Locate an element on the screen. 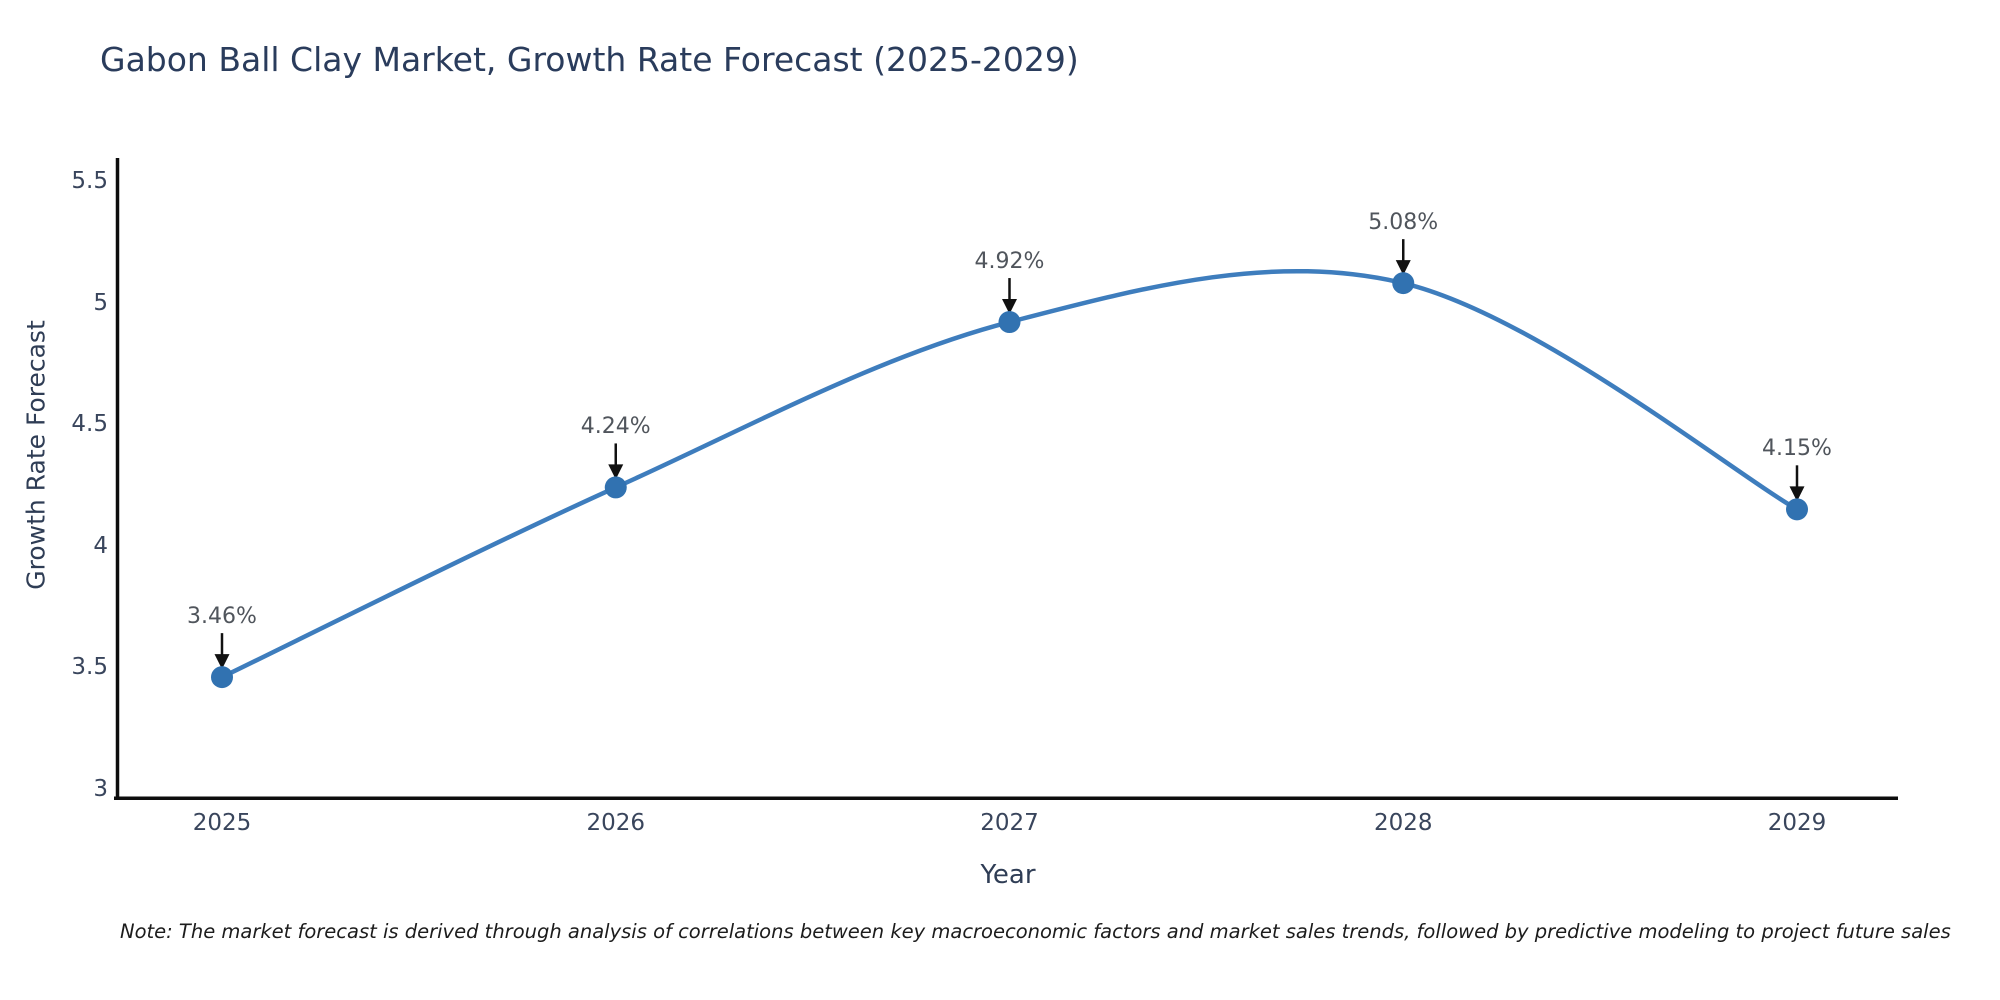 The height and width of the screenshot is (1000, 2000). x-tick-label: 2028 is located at coordinates (1403, 823).